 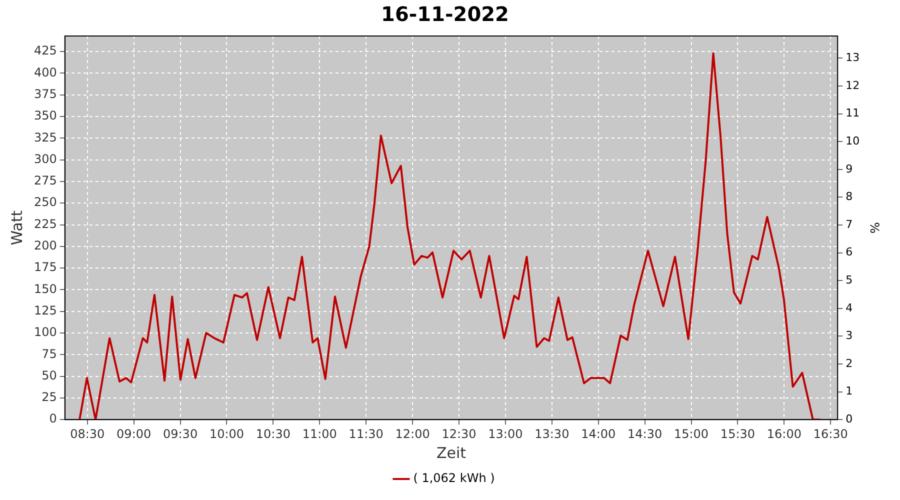 What do you see at coordinates (45, 181) in the screenshot?
I see `y-tick-label: 275` at bounding box center [45, 181].